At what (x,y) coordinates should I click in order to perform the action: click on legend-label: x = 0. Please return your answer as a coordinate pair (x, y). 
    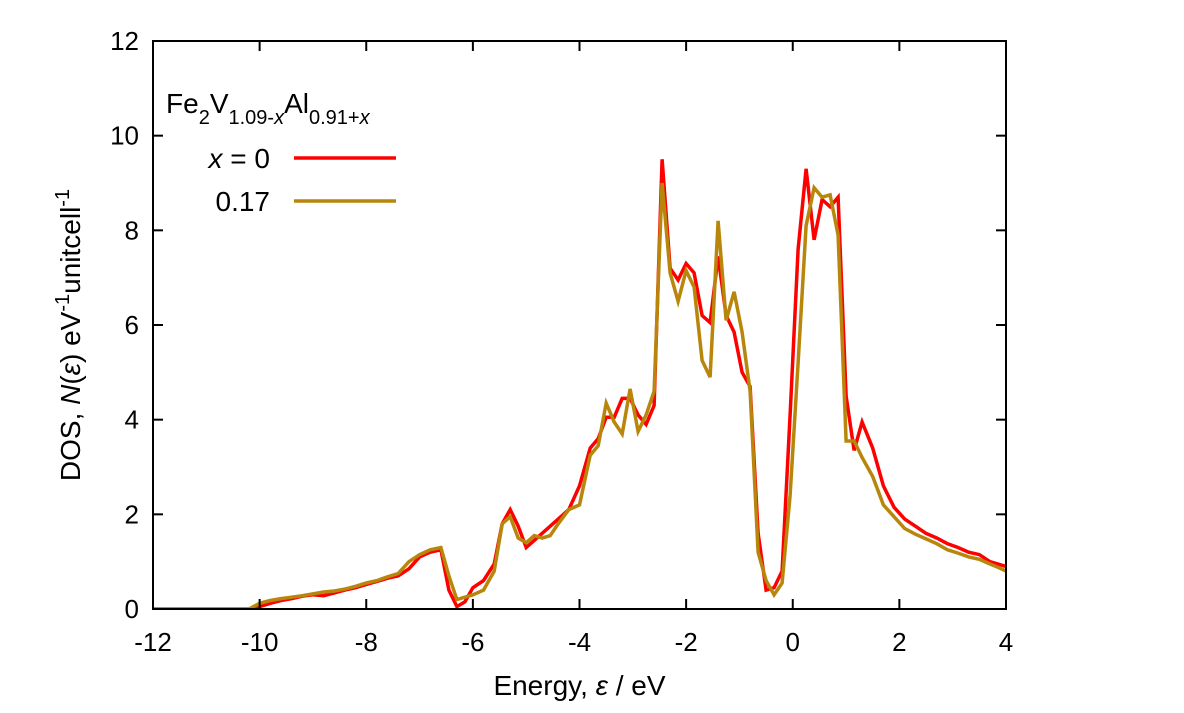
    Looking at the image, I should click on (238, 158).